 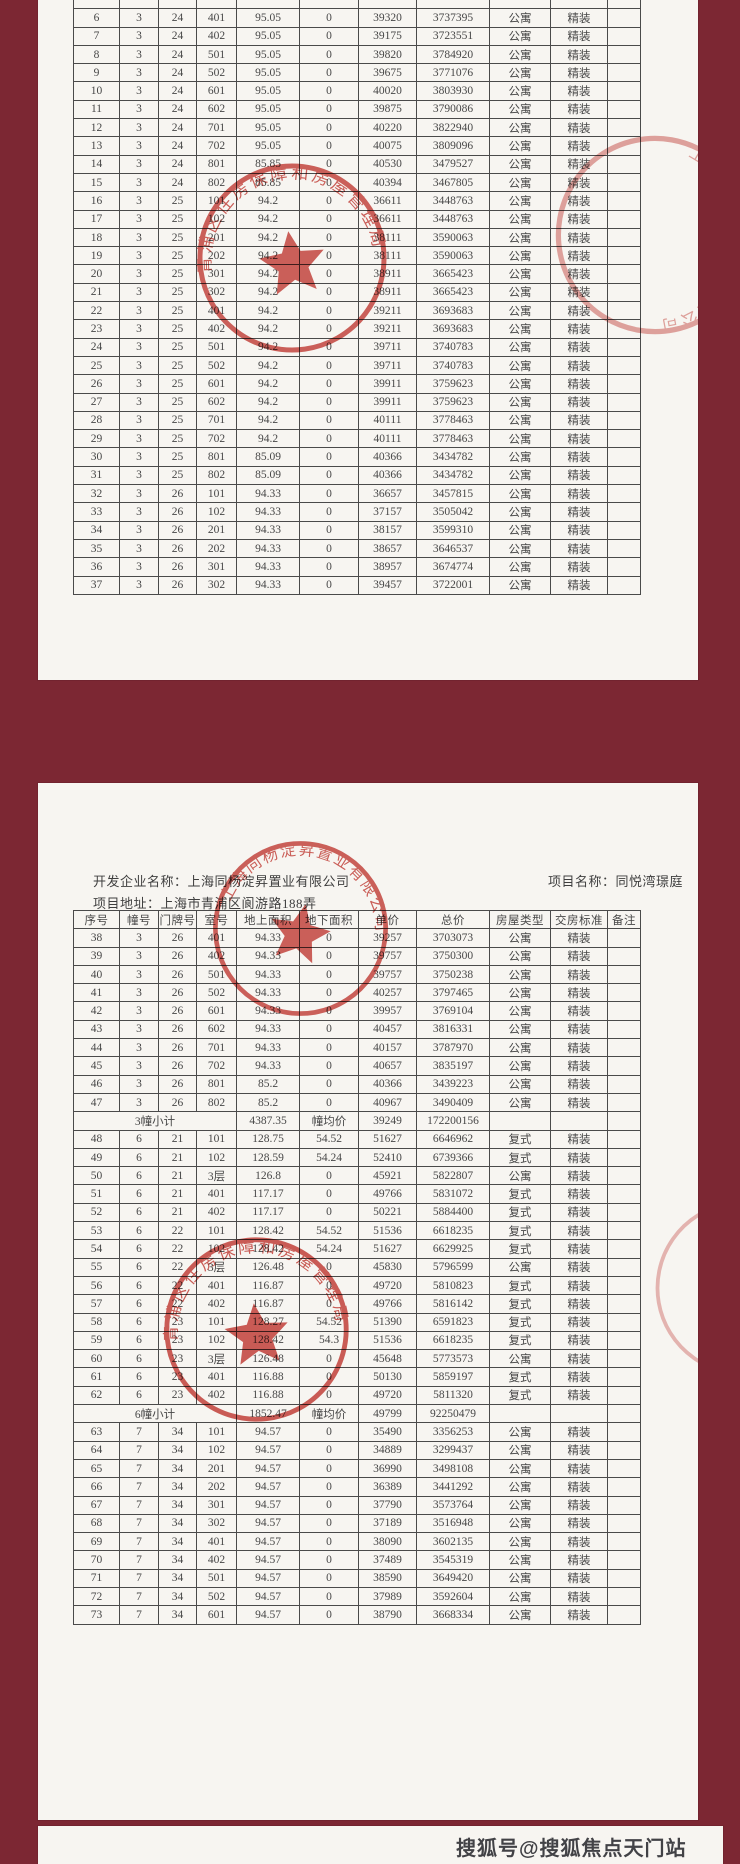 I want to click on table-cell: 54.24, so click(x=329, y=1157).